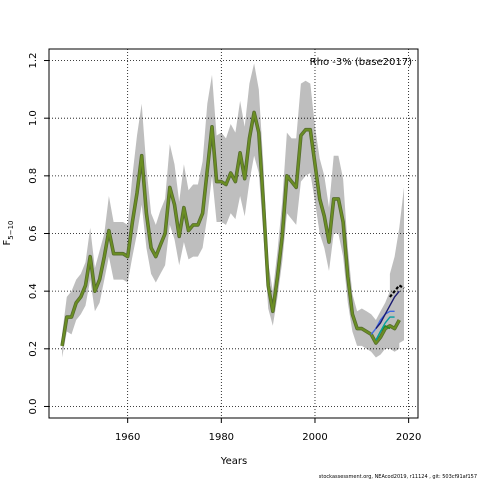  I want to click on y-tick-label: 0.0, so click(33, 407).